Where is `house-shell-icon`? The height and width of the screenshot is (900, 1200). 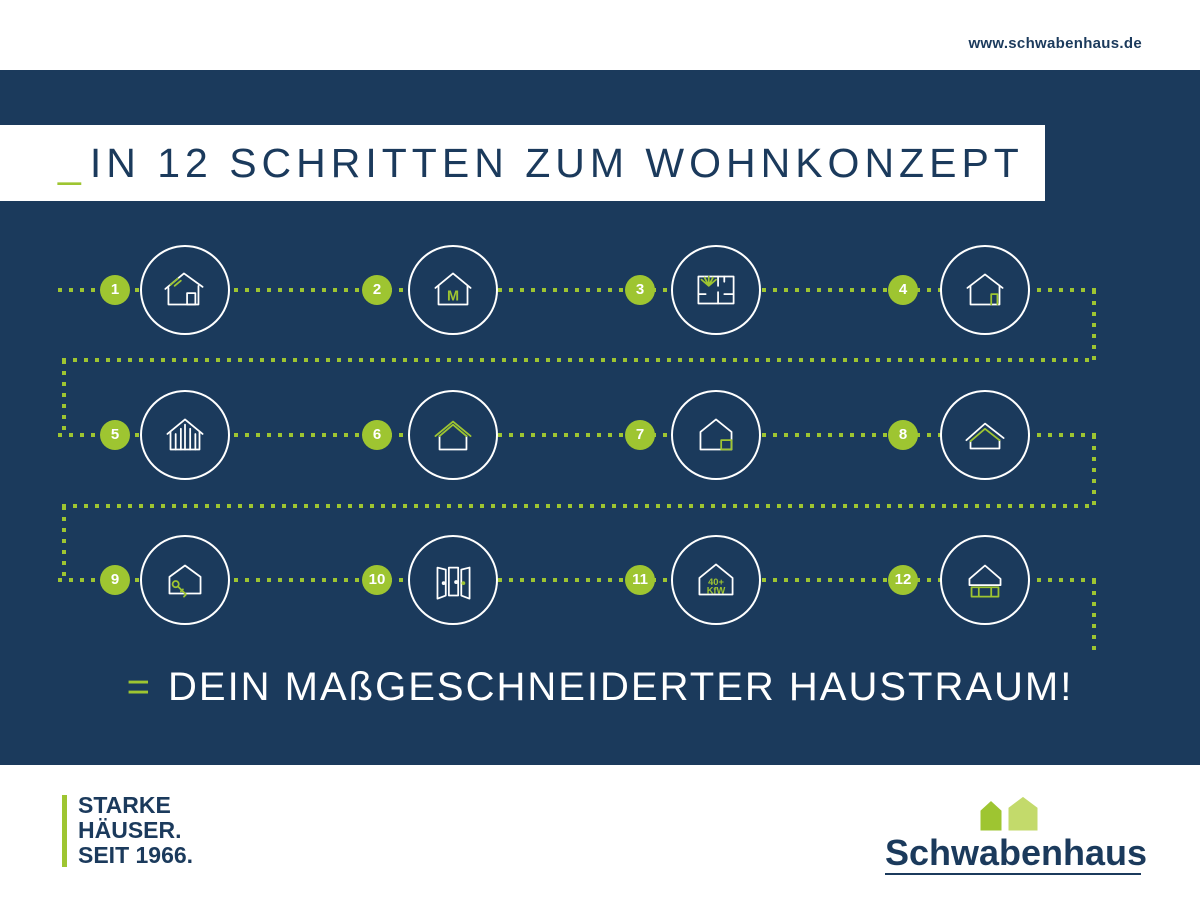
house-shell-icon is located at coordinates (185, 434).